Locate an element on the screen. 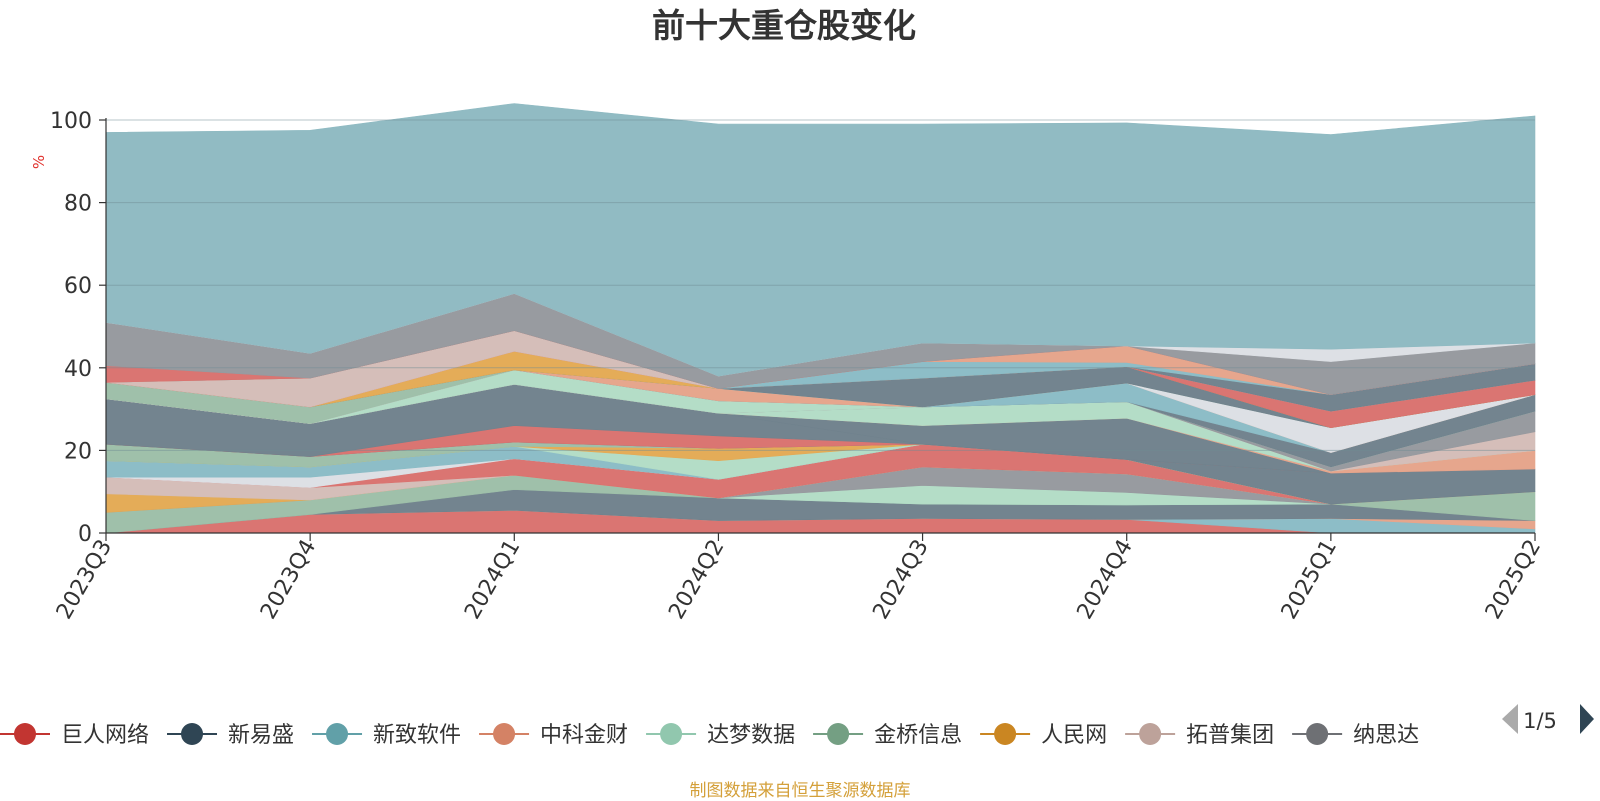  y-tick-label: 0 is located at coordinates (85, 534).